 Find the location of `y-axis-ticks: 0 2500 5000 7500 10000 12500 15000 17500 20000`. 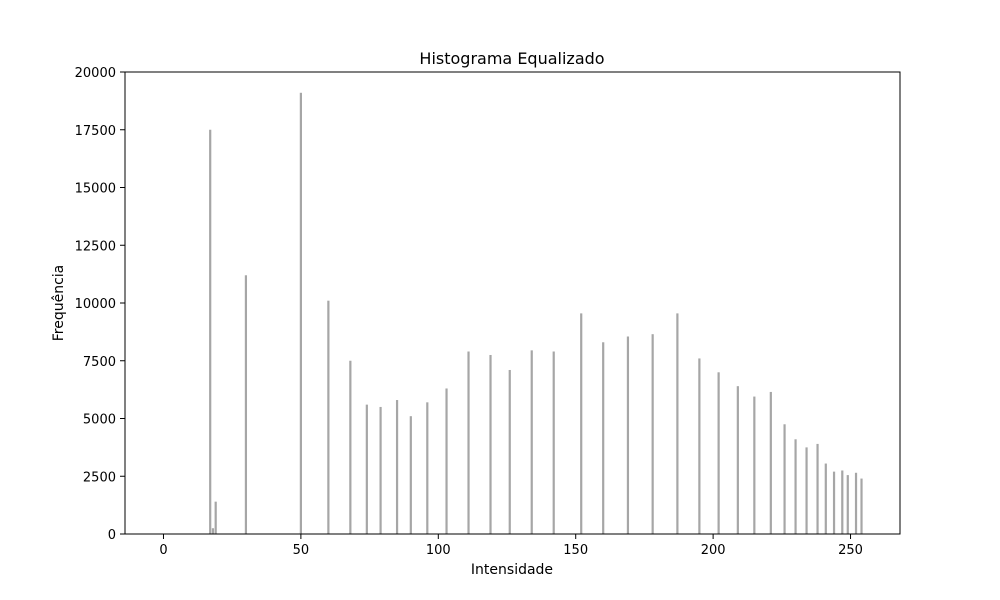

y-axis-ticks: 0 2500 5000 7500 10000 12500 15000 17500 20000 is located at coordinates (100, 304).